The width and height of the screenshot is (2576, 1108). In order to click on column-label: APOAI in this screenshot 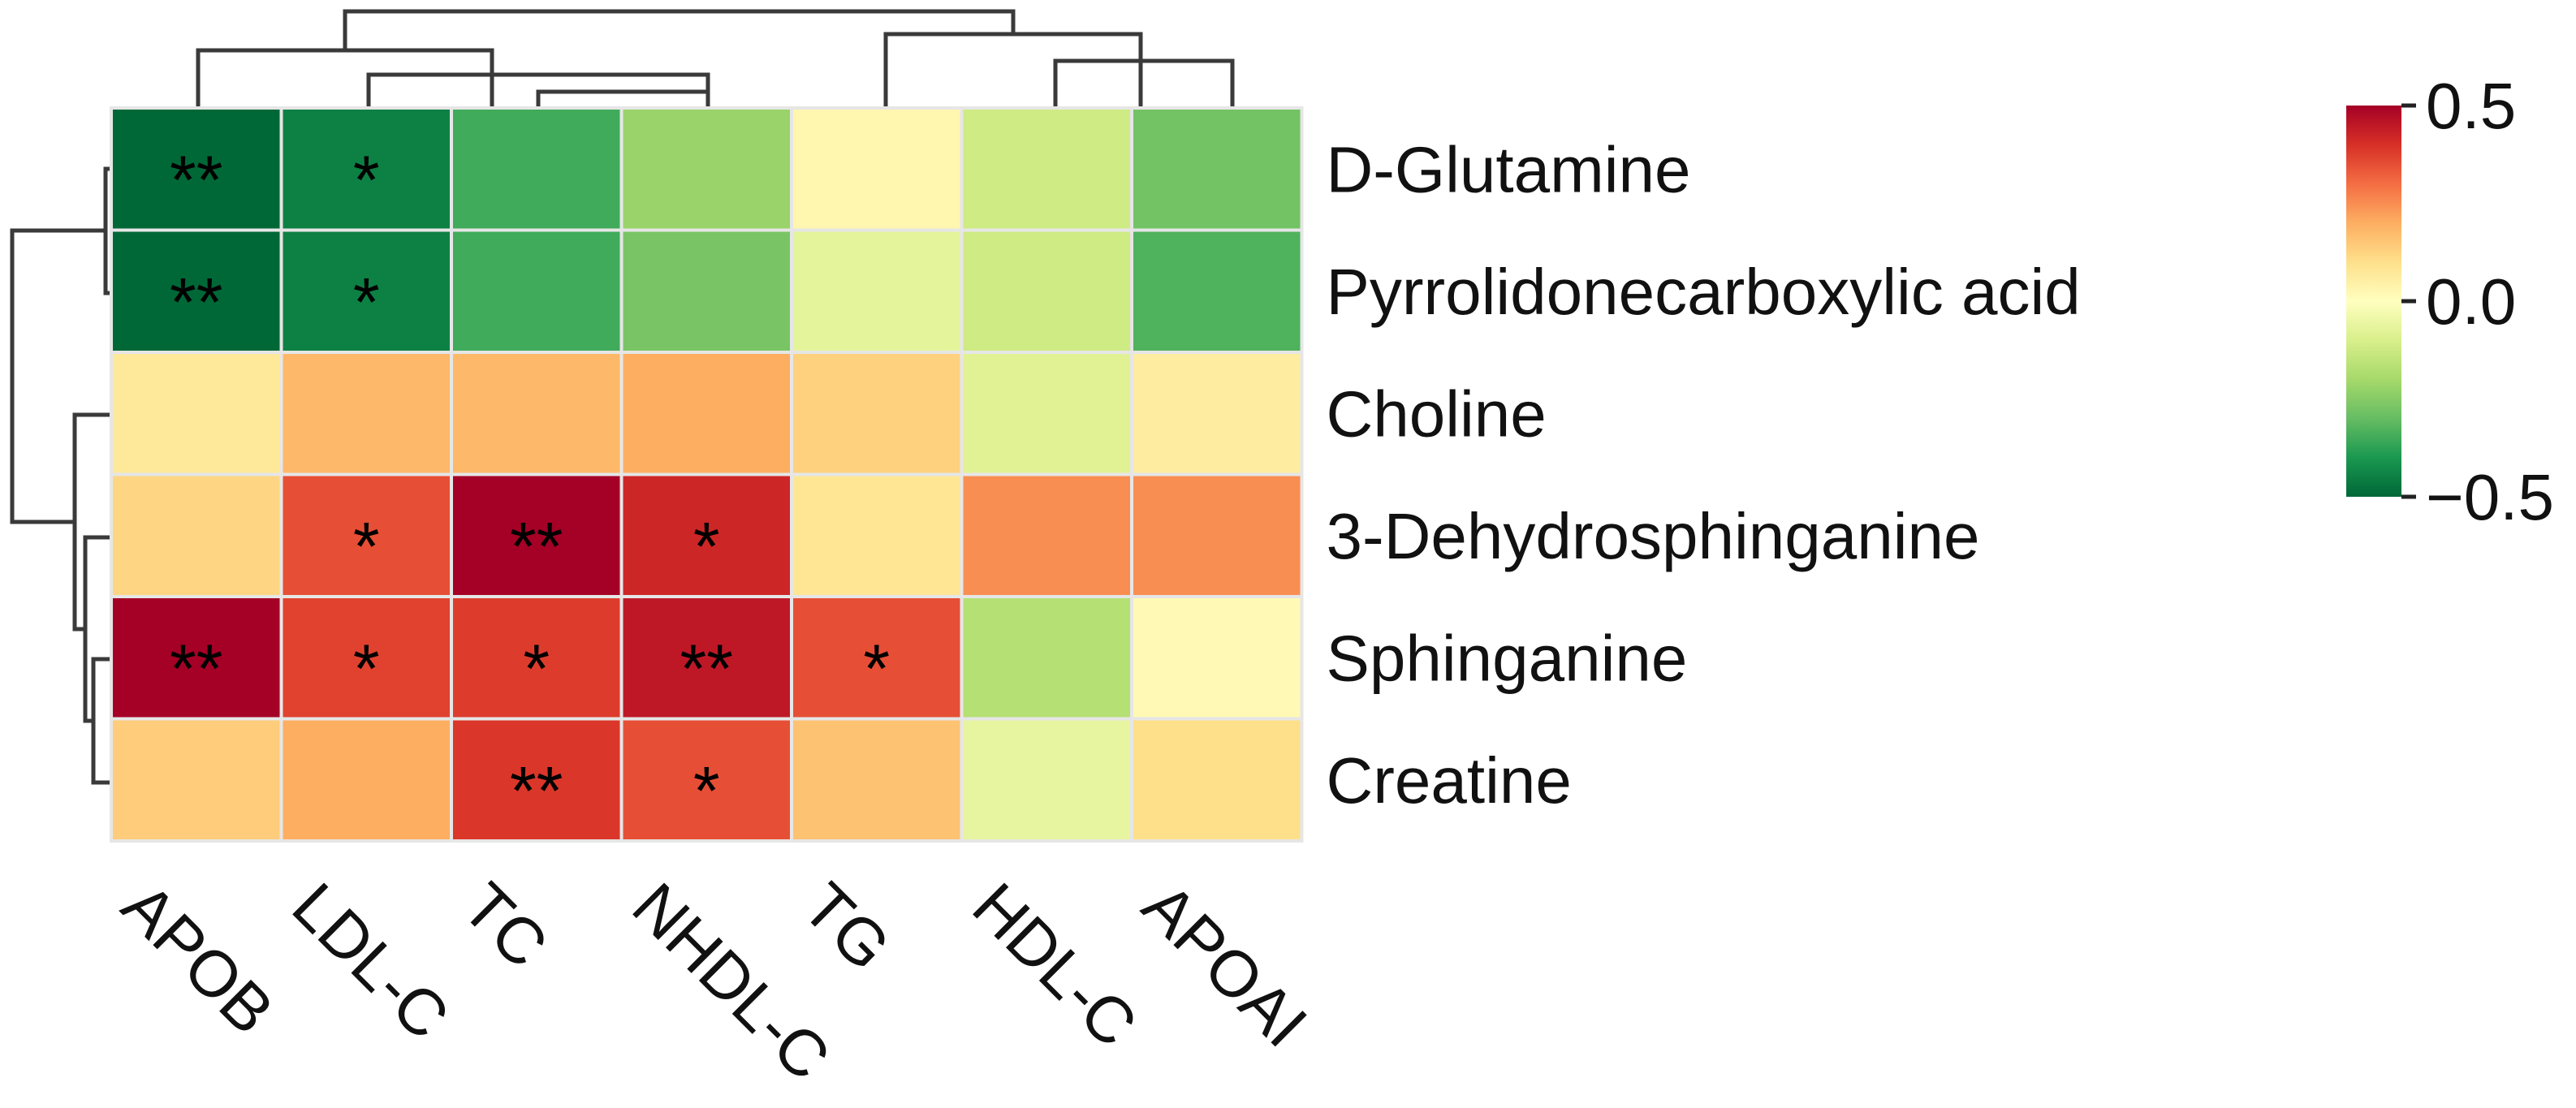, I will do `click(1225, 965)`.